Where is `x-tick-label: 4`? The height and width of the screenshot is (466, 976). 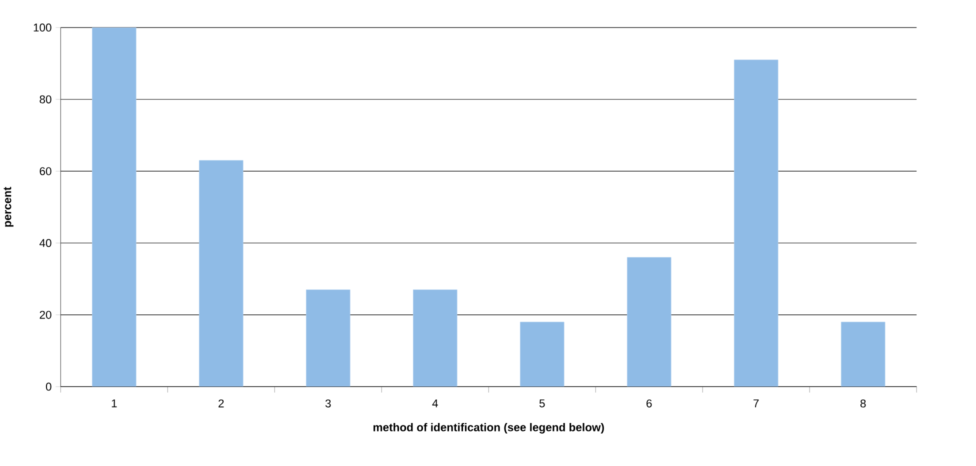 x-tick-label: 4 is located at coordinates (435, 403).